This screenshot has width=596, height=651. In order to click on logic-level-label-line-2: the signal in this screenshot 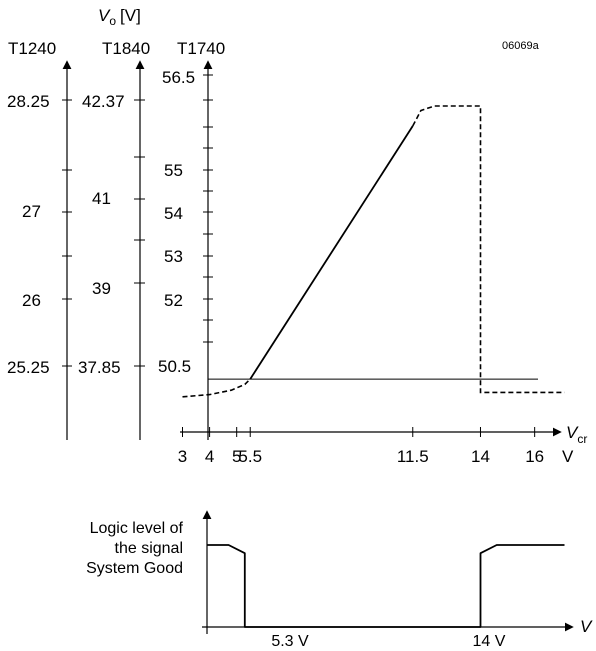, I will do `click(149, 548)`.